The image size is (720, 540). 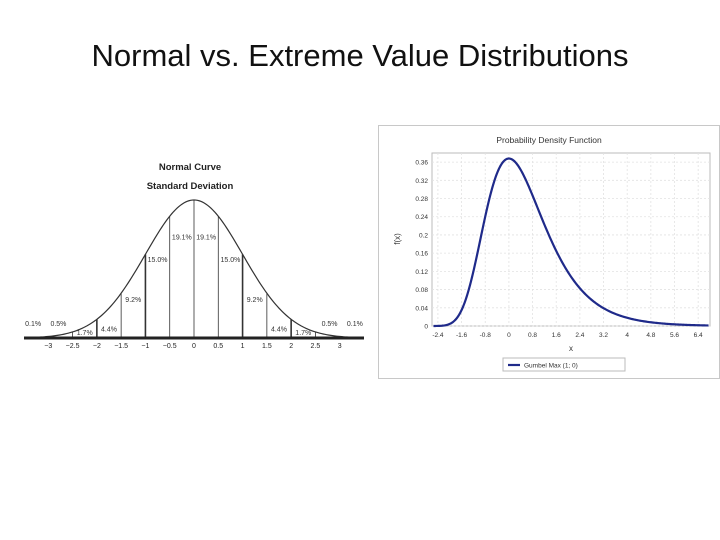 What do you see at coordinates (421, 217) in the screenshot?
I see `gumbel-y-tick-label: 0.24` at bounding box center [421, 217].